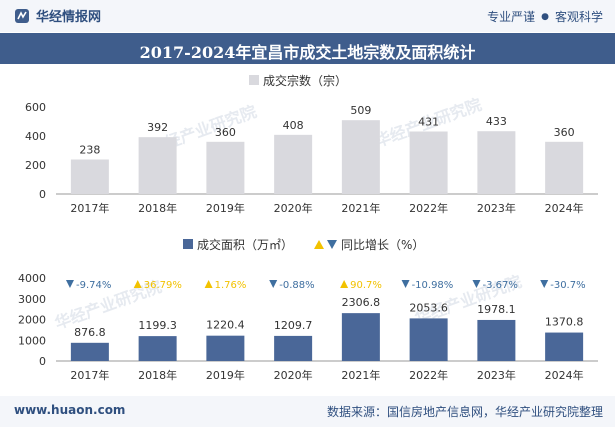  I want to click on growth-label: -9.74%, so click(93, 285).